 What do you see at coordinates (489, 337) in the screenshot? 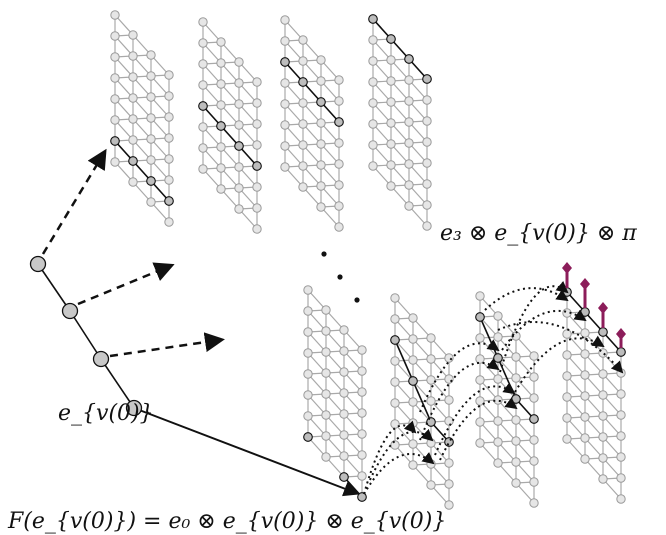
I see `highlight-edge` at bounding box center [489, 337].